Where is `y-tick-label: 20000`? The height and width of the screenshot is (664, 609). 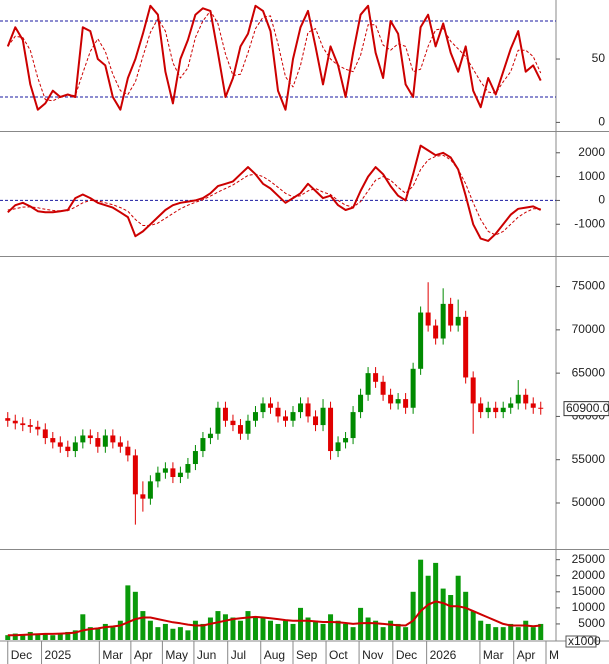
y-tick-label: 20000 is located at coordinates (589, 575).